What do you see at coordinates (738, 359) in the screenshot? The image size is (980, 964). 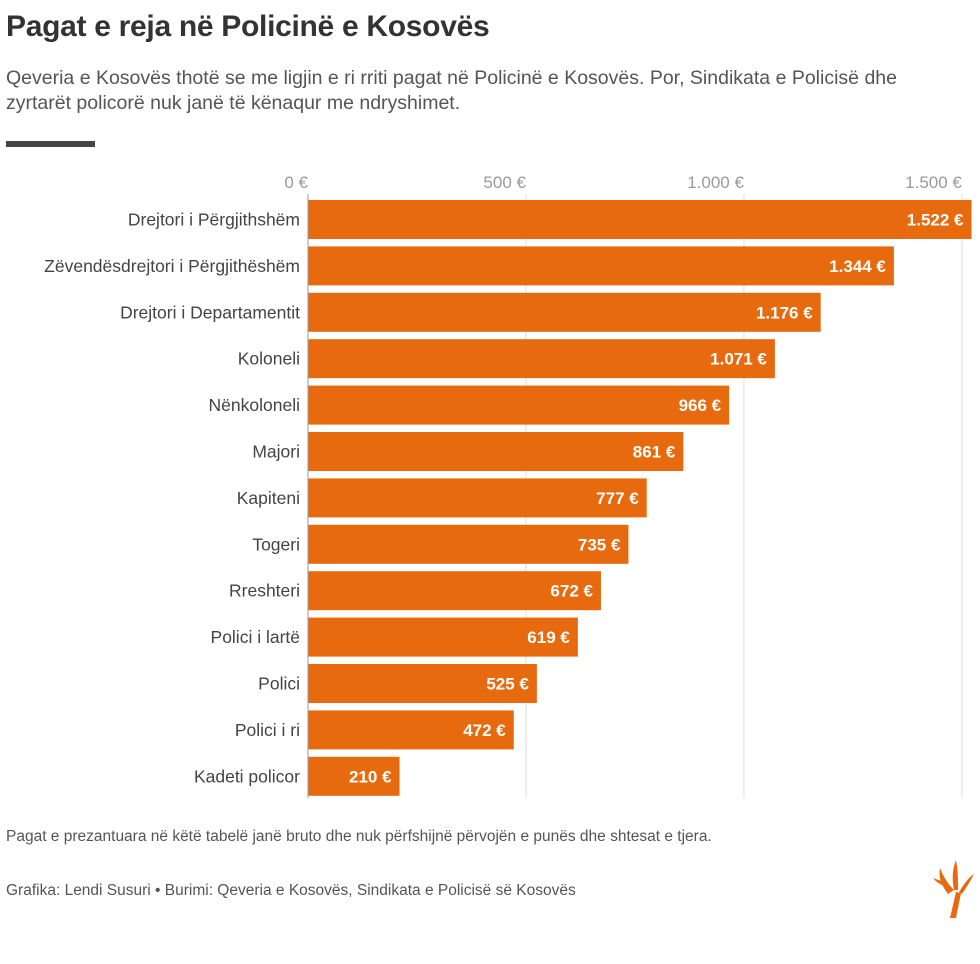 I see `value-label: 1.071 €` at bounding box center [738, 359].